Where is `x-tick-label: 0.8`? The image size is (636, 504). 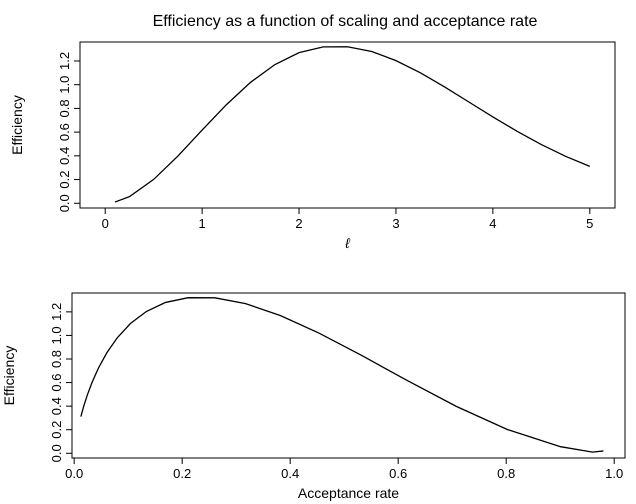
x-tick-label: 0.8 is located at coordinates (506, 473).